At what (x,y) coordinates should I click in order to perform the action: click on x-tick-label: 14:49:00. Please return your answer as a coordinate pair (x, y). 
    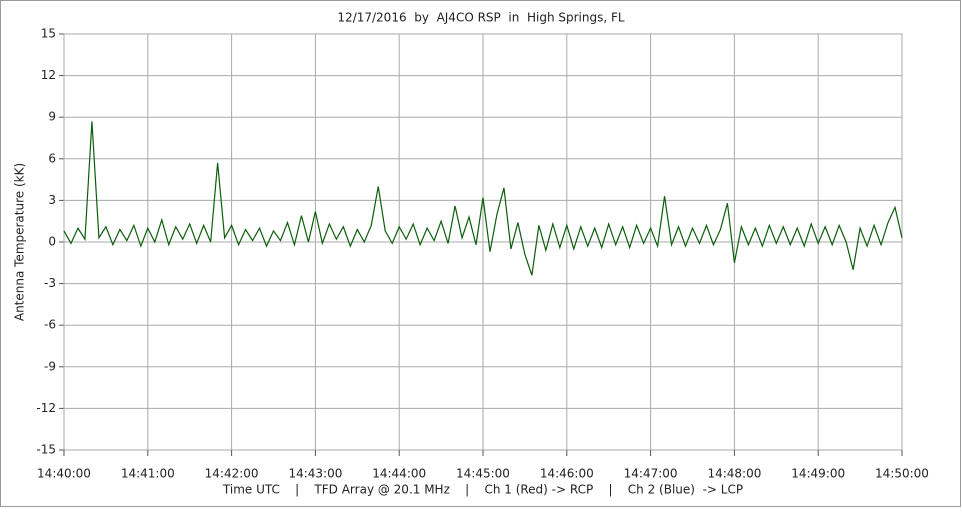
    Looking at the image, I should click on (818, 474).